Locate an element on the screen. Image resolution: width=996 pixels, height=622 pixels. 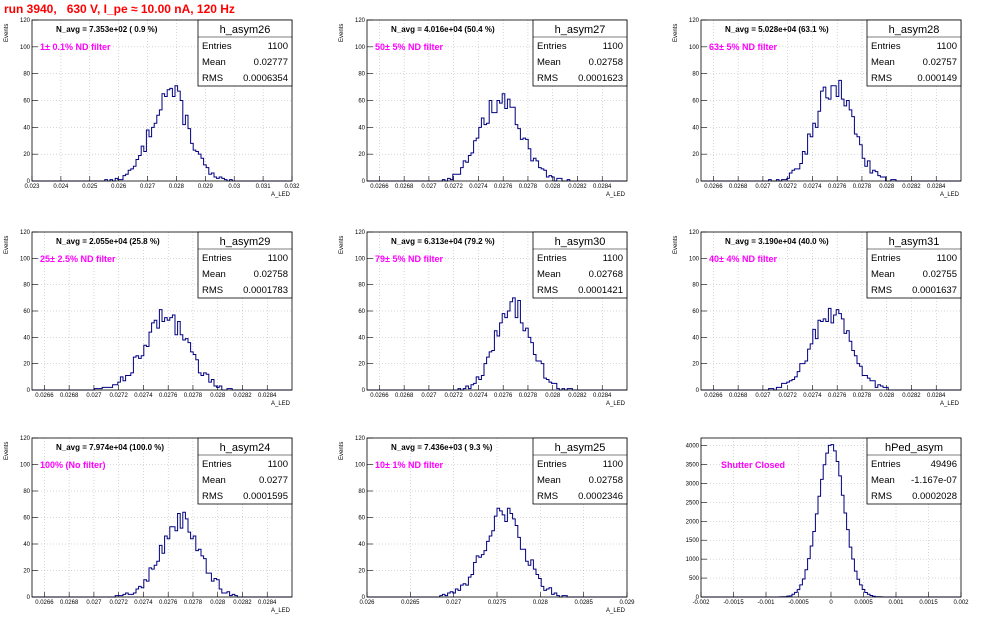
filter-label: 100% (No filter) is located at coordinates (73, 465).